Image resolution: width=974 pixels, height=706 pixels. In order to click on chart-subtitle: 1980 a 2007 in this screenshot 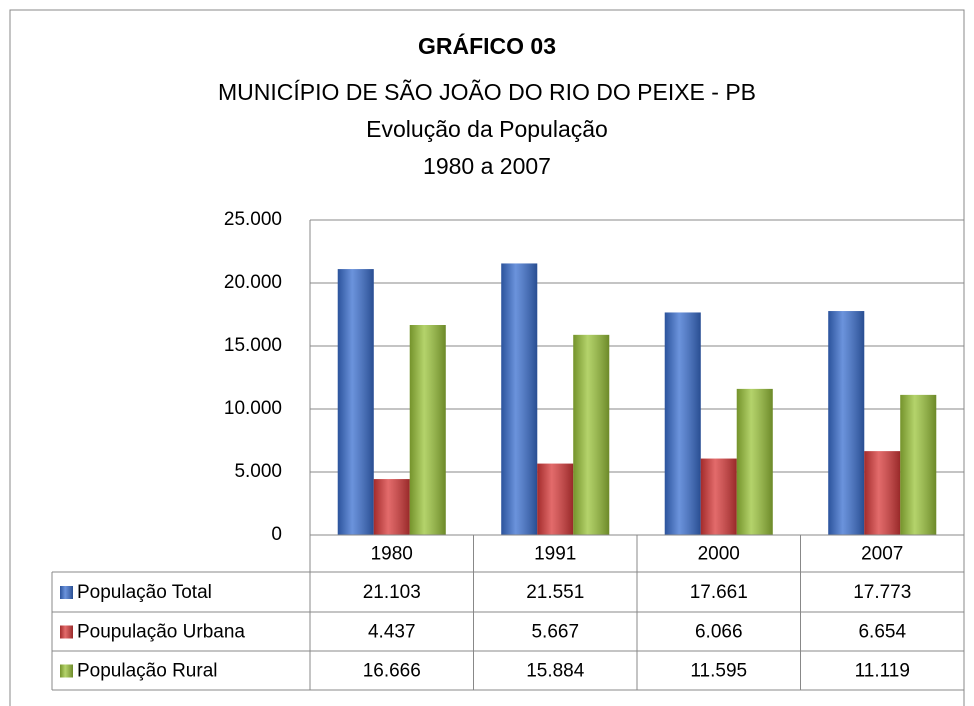, I will do `click(487, 166)`.